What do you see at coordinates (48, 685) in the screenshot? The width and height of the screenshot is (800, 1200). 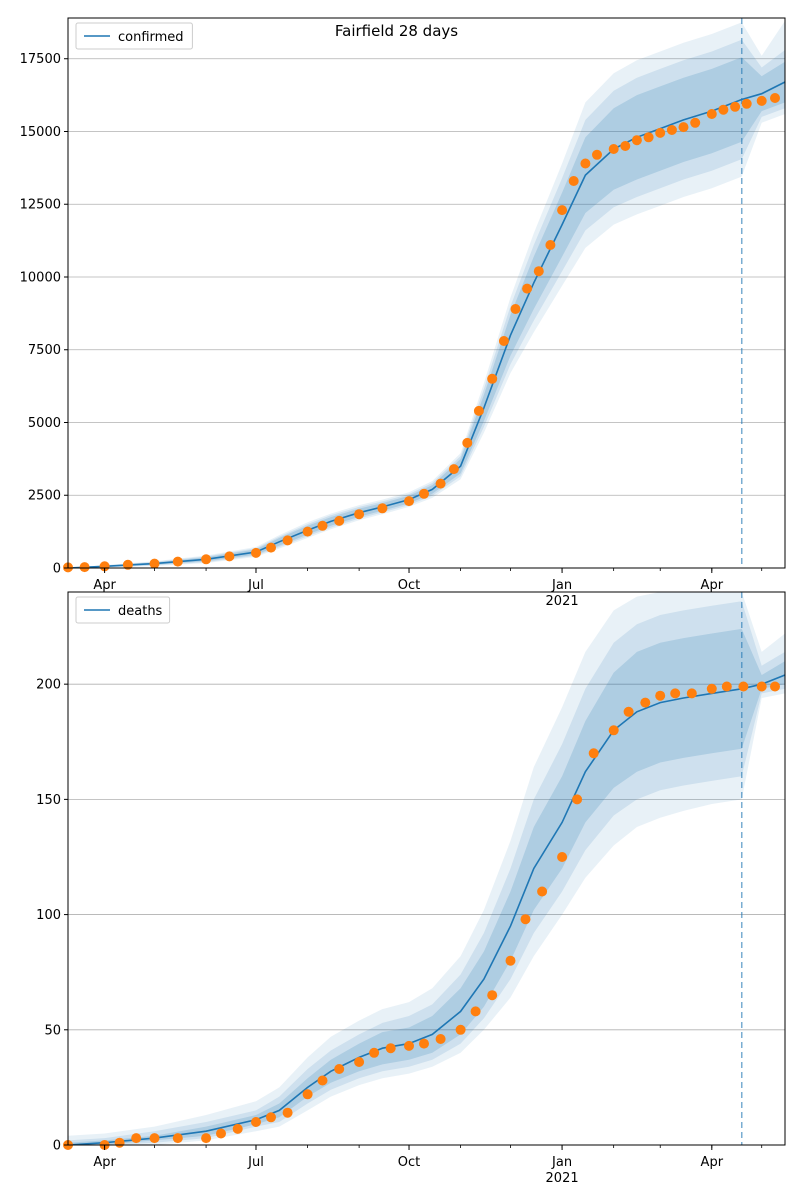 I see `y-tick-label: 200` at bounding box center [48, 685].